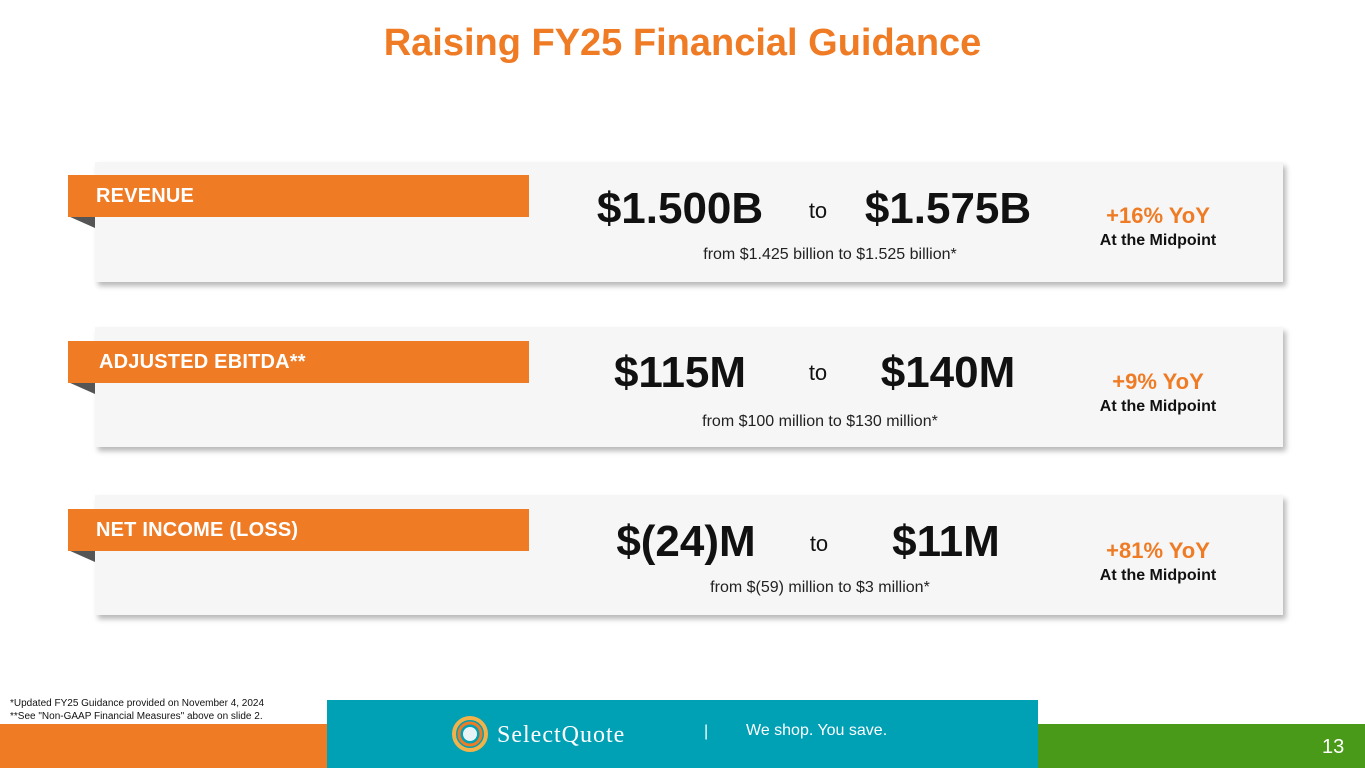 The image size is (1365, 768). I want to click on revenue-from-text: from $1.425 billion to $1.525 billion*, so click(830, 254).